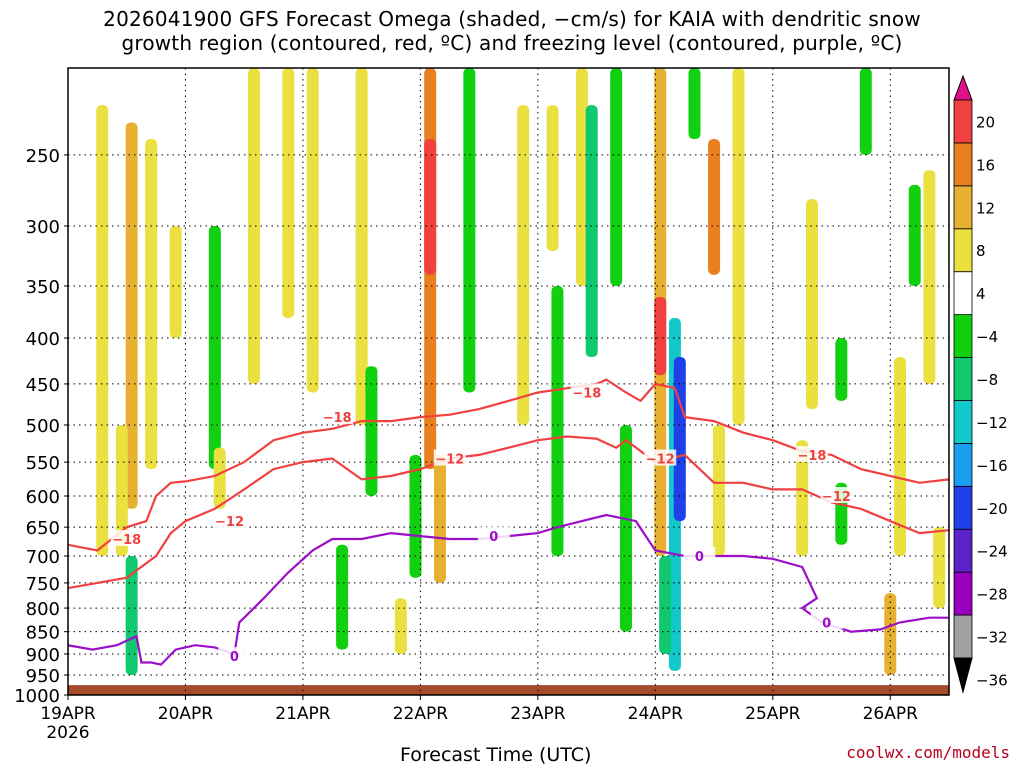 Image resolution: width=1024 pixels, height=768 pixels. Describe the element at coordinates (43, 227) in the screenshot. I see `y-tick-label: 300` at that location.